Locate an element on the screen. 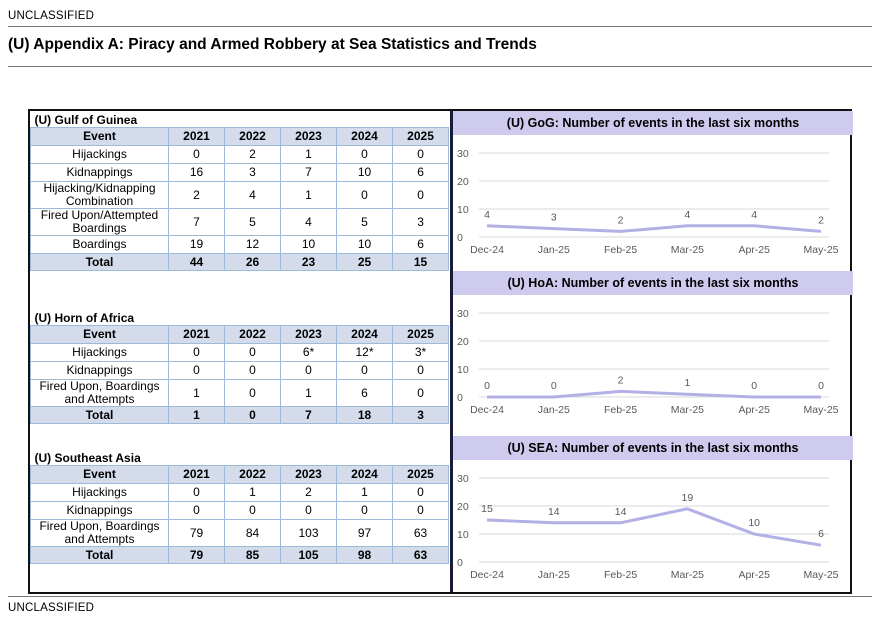  total-row: Total 79 85 105 98 63 is located at coordinates (239, 555).